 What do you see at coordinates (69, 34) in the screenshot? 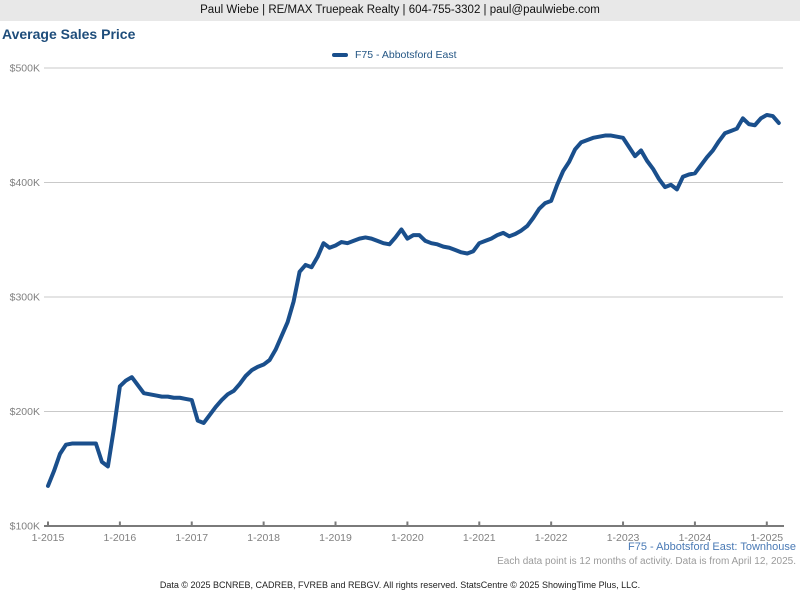
I see `page-title: Average Sales Price` at bounding box center [69, 34].